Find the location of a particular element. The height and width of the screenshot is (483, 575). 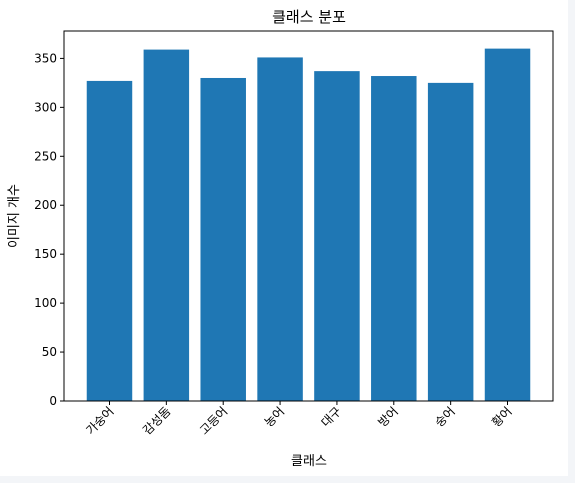

x-tick-label-6: 숭어 is located at coordinates (445, 417).